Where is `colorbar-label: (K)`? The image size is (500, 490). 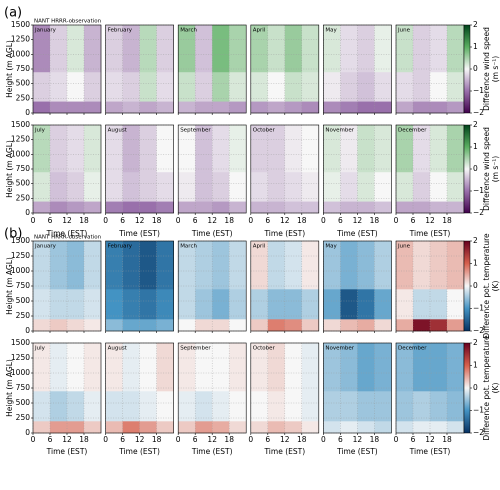
colorbar-label: (K) is located at coordinates (495, 286).